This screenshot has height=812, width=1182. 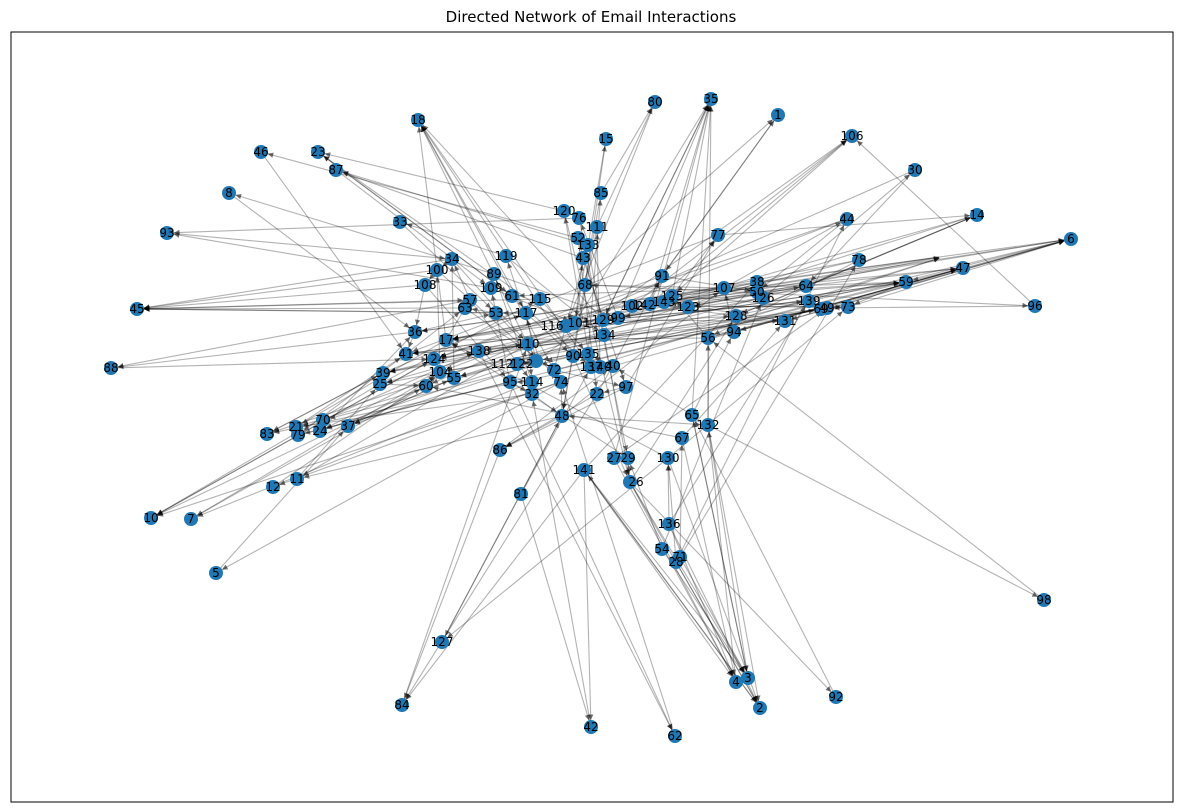 What do you see at coordinates (297, 435) in the screenshot?
I see `node-label-79: 79` at bounding box center [297, 435].